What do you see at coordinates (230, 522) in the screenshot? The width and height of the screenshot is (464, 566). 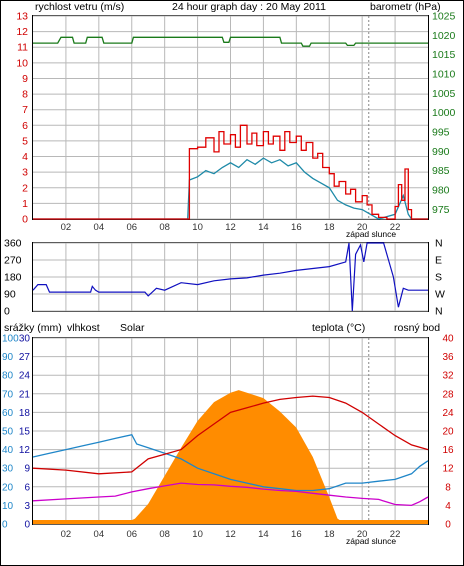 I see `solar-baseline` at bounding box center [230, 522].